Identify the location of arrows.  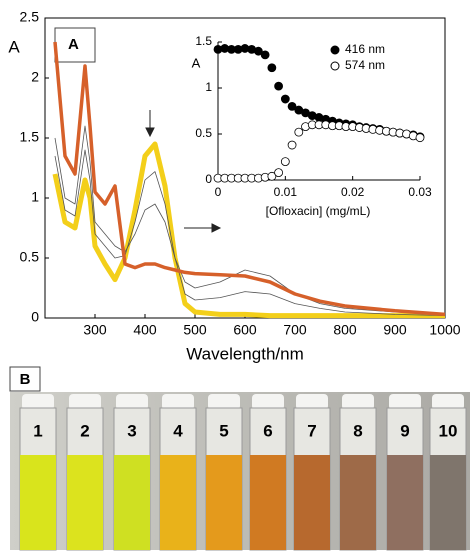
(183, 171).